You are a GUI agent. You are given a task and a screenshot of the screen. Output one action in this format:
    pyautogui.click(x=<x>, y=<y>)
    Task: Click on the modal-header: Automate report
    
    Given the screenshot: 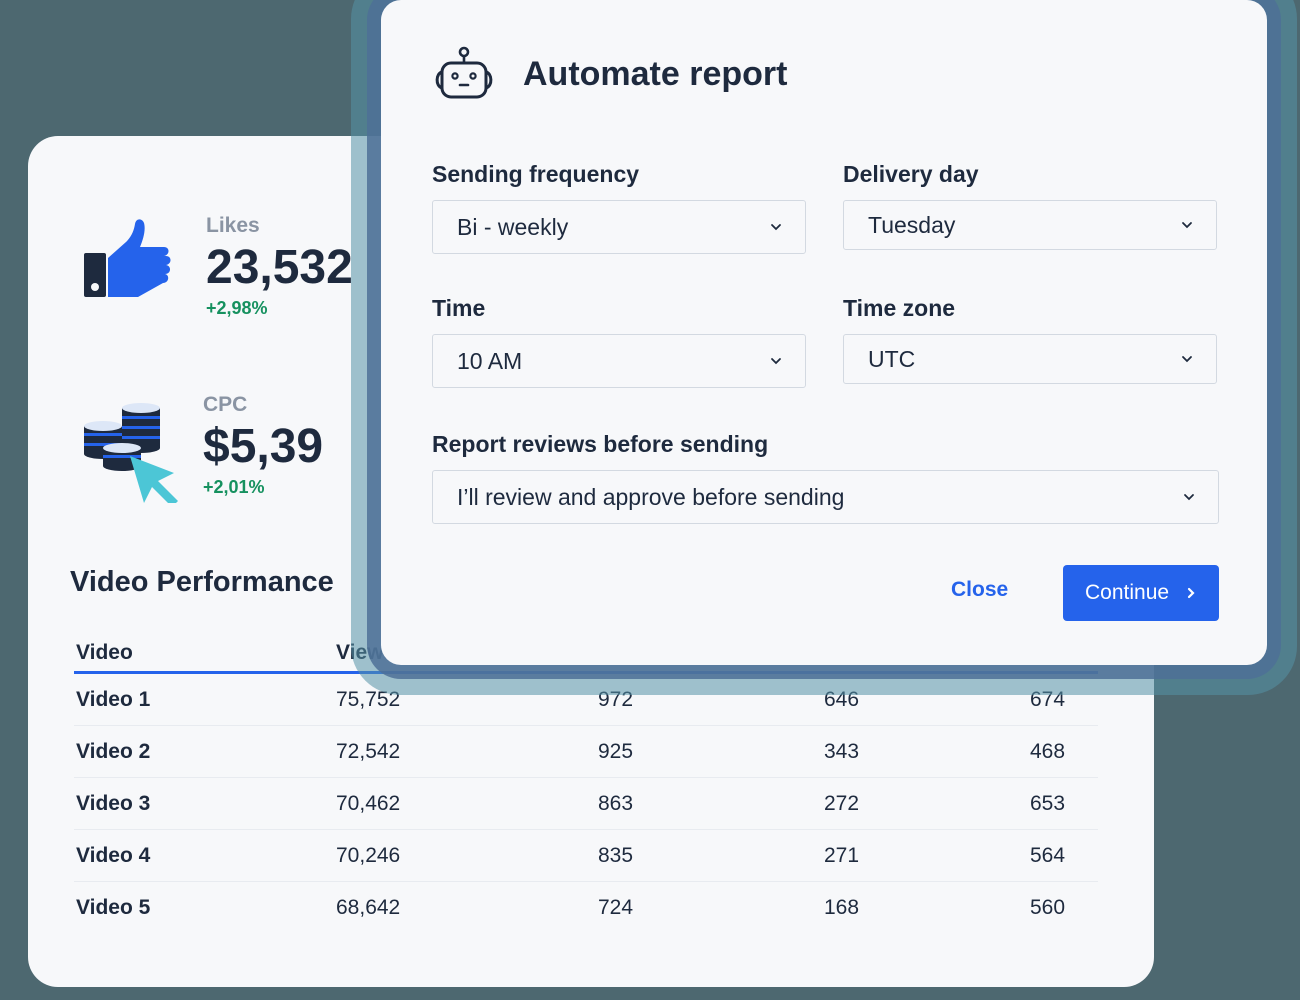 What is the action you would take?
    pyautogui.click(x=610, y=74)
    